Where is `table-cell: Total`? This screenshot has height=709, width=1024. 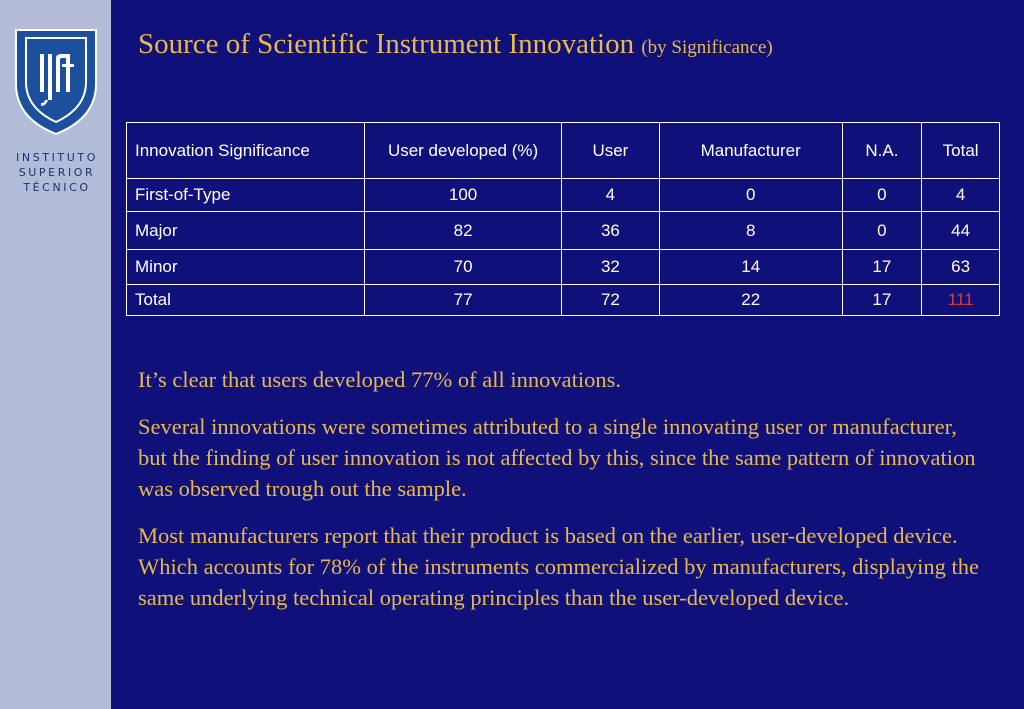
table-cell: Total is located at coordinates (245, 300).